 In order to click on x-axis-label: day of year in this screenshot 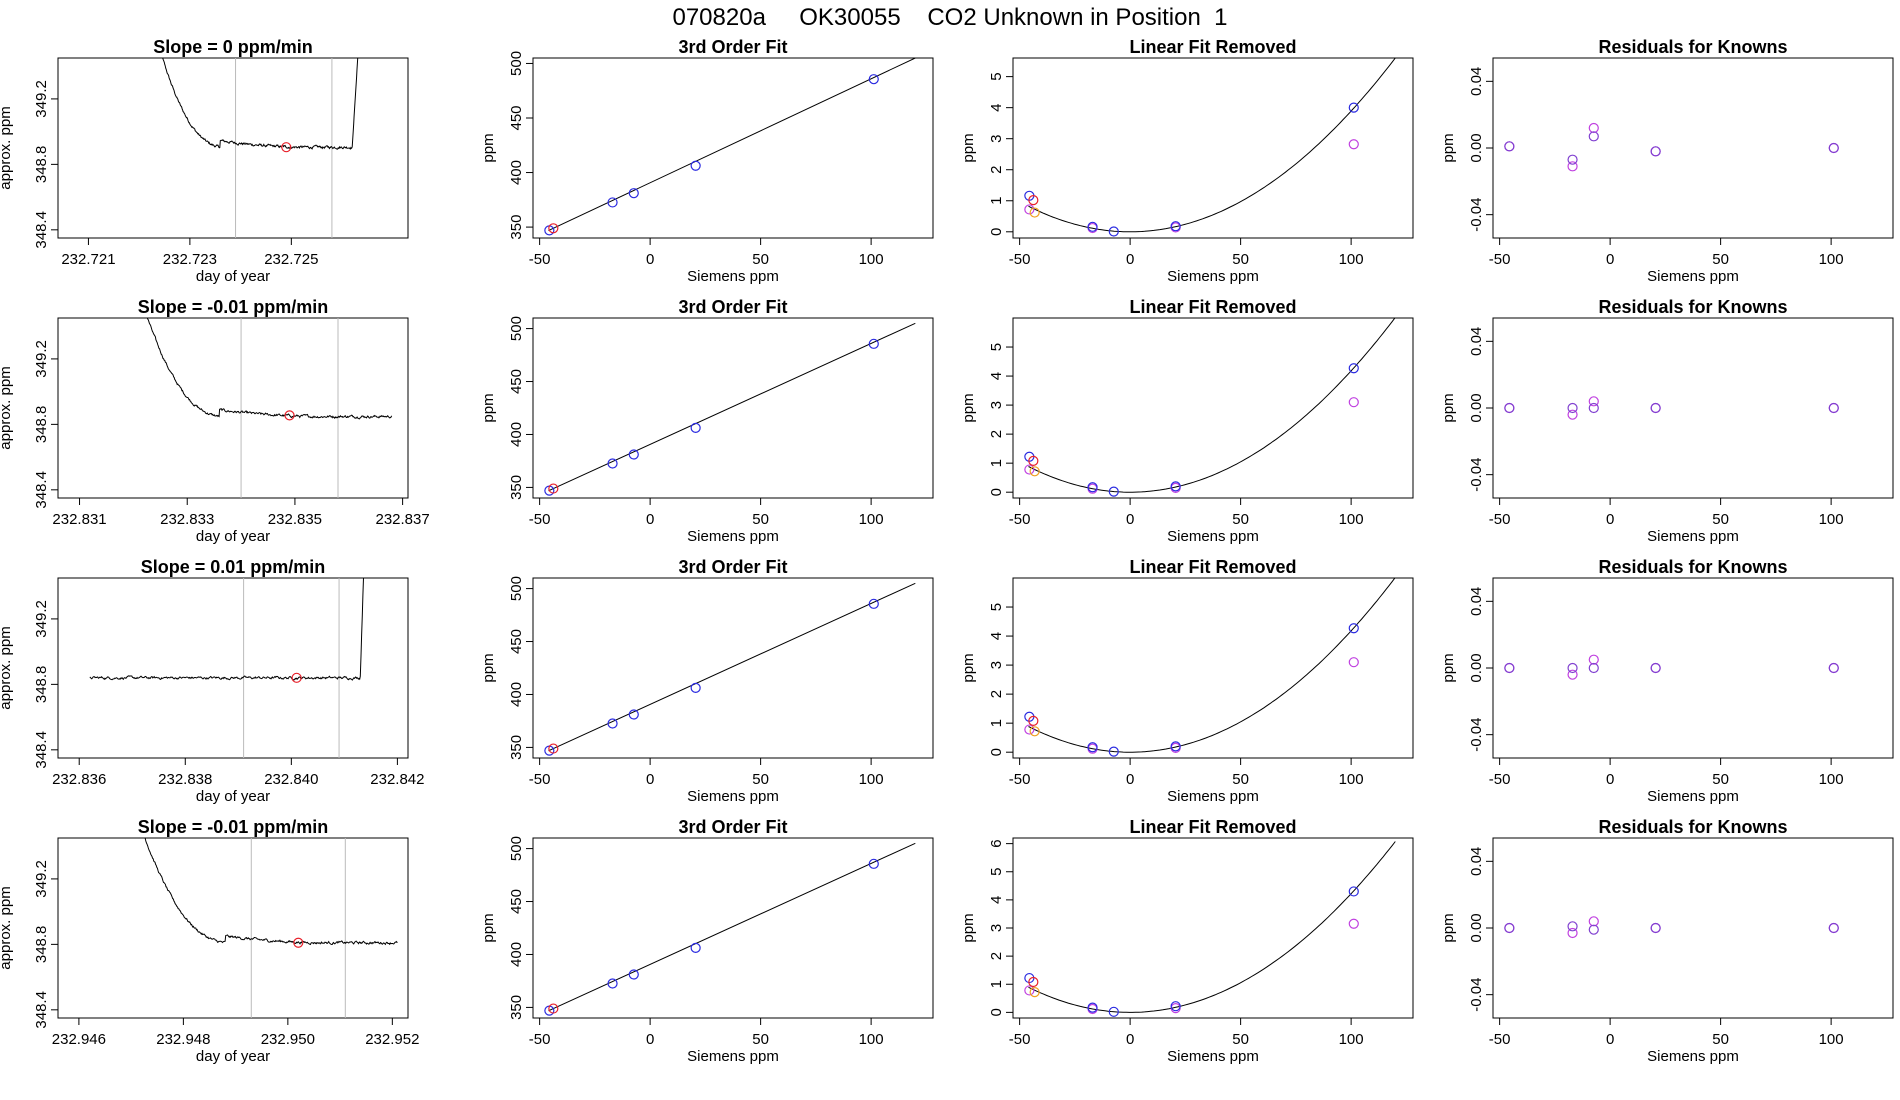, I will do `click(233, 536)`.